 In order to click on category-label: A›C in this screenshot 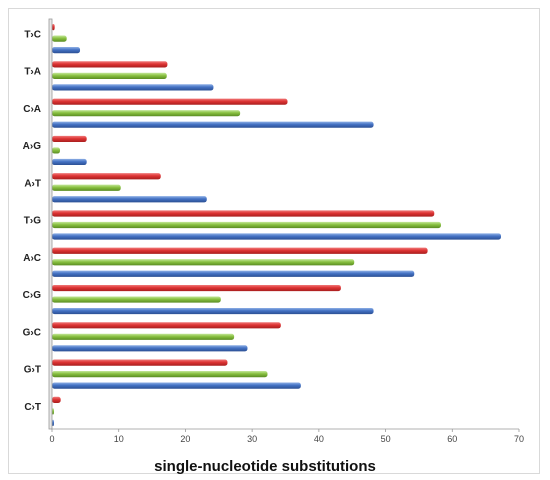, I will do `click(32, 258)`.